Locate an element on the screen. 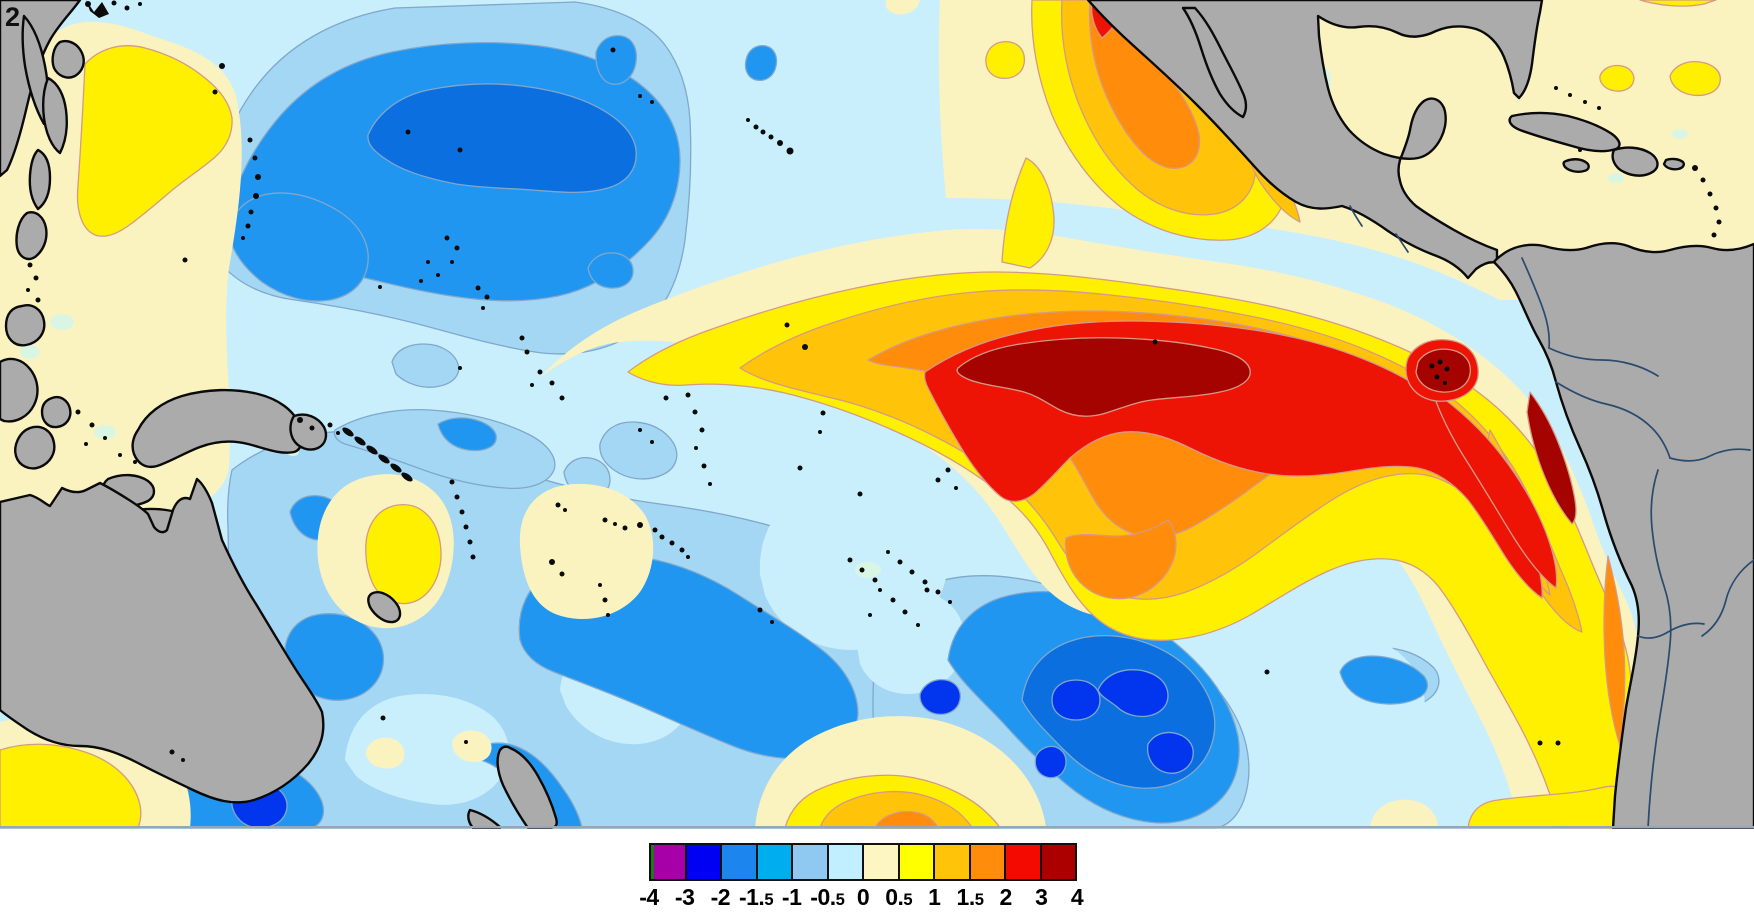 This screenshot has height=917, width=1754. south-pacific-core-a is located at coordinates (940, 697).